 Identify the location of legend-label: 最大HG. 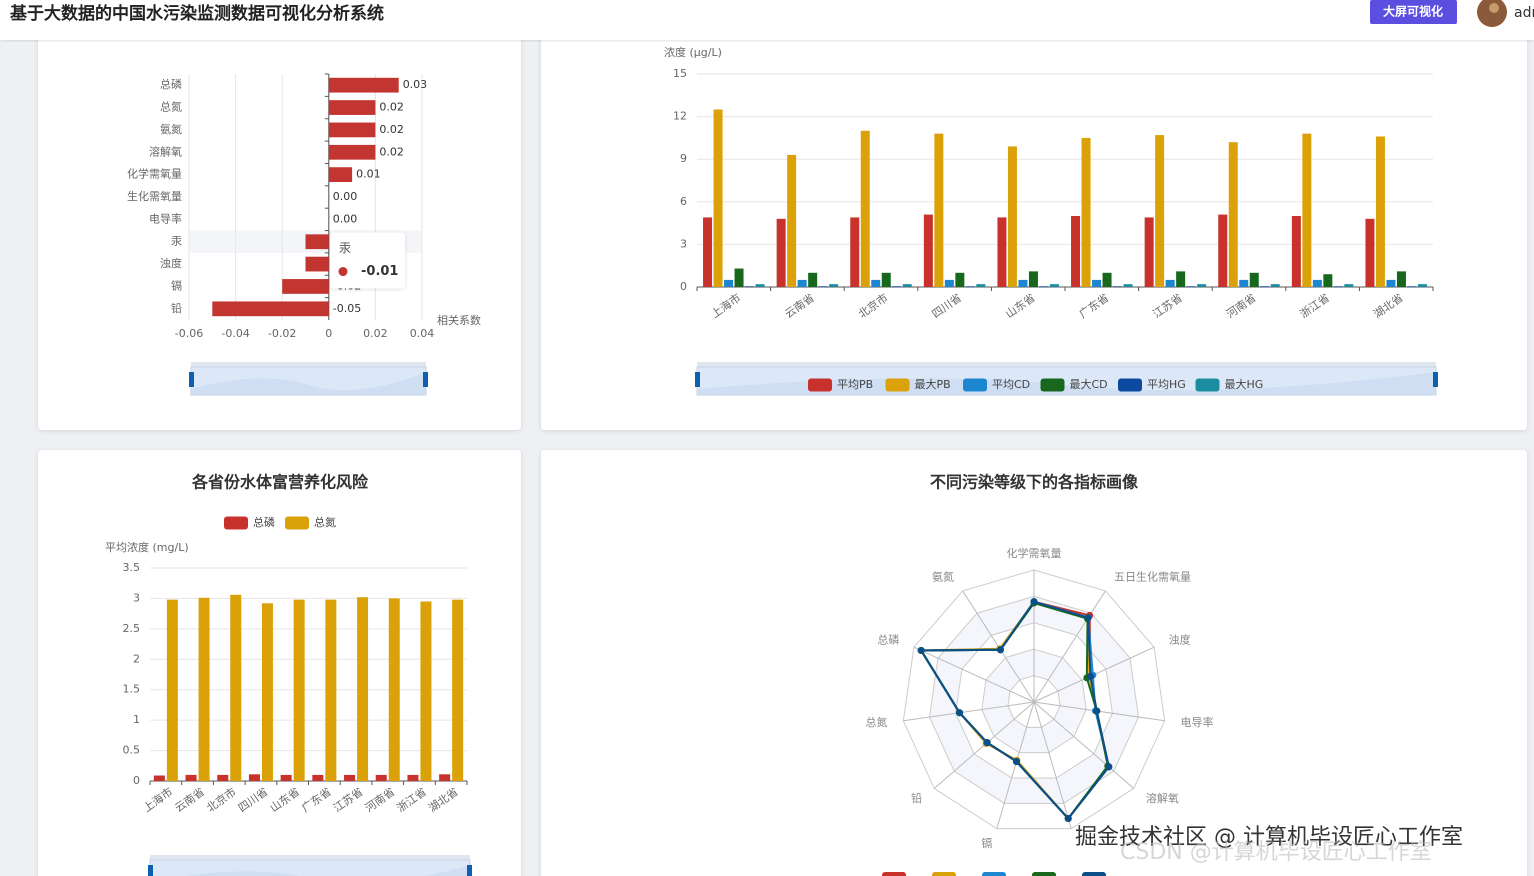
(1244, 384).